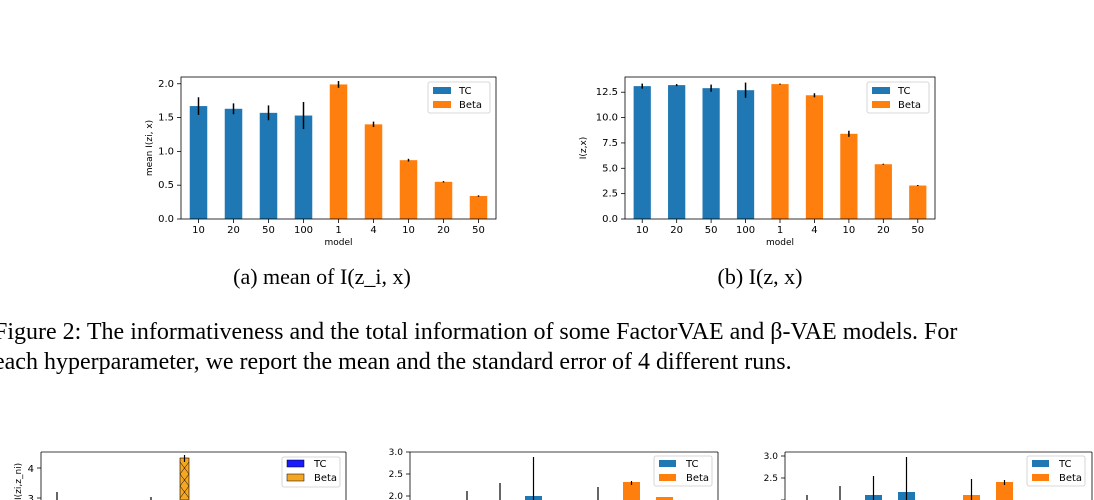 The width and height of the screenshot is (1094, 500). What do you see at coordinates (692, 464) in the screenshot?
I see `bottom2-legend-label-tc: TC` at bounding box center [692, 464].